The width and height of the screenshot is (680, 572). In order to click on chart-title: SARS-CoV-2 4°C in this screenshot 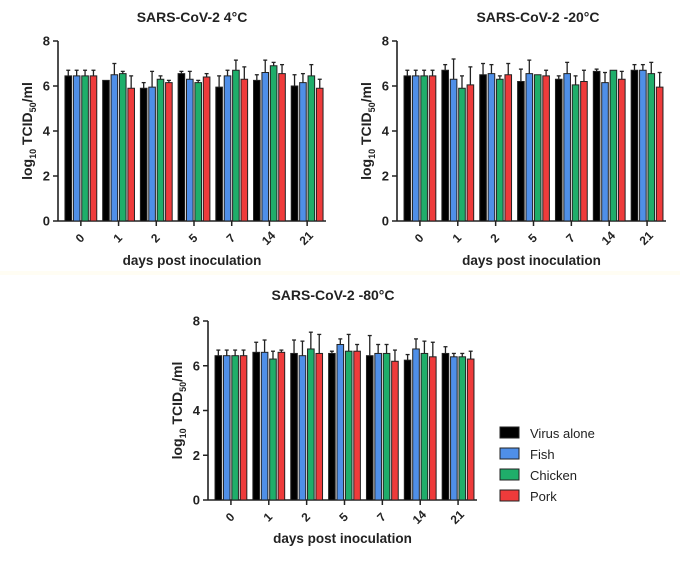, I will do `click(192, 17)`.